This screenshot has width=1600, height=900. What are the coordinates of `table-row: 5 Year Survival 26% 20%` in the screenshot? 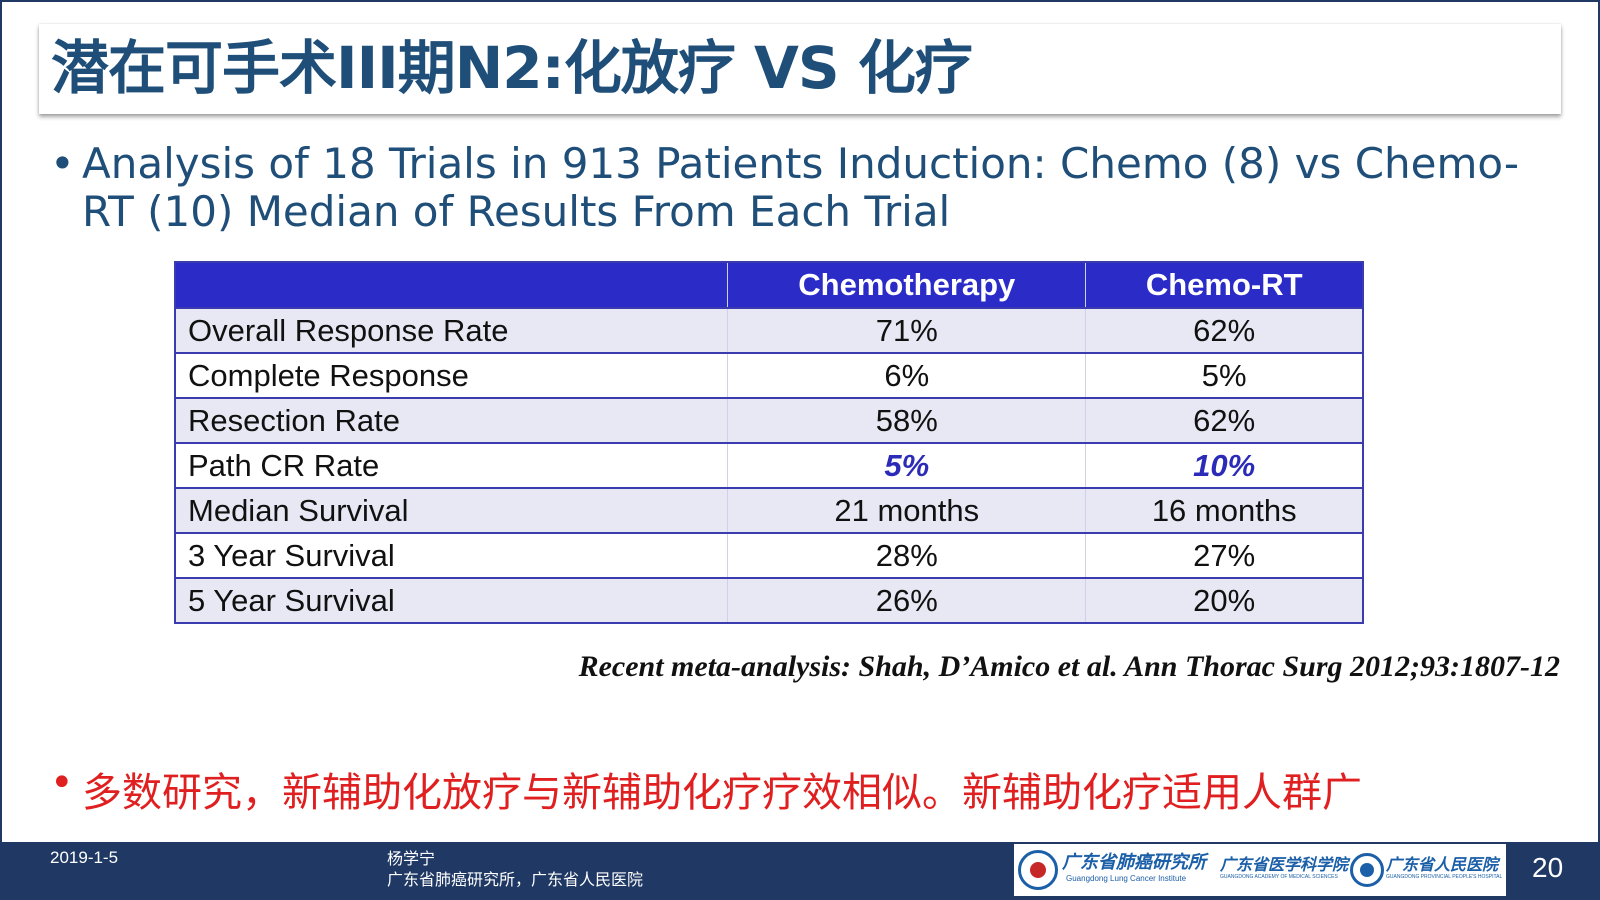 It's located at (769, 600).